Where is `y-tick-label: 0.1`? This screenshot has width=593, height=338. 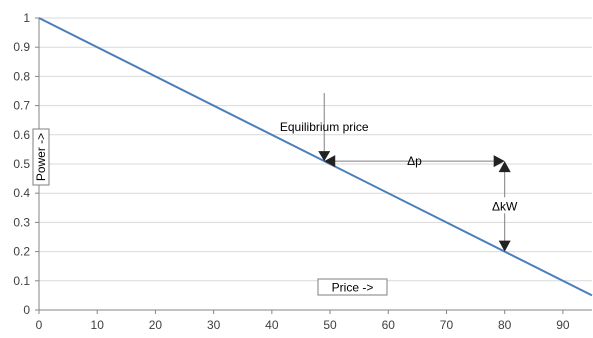 y-tick-label: 0.1 is located at coordinates (21, 281).